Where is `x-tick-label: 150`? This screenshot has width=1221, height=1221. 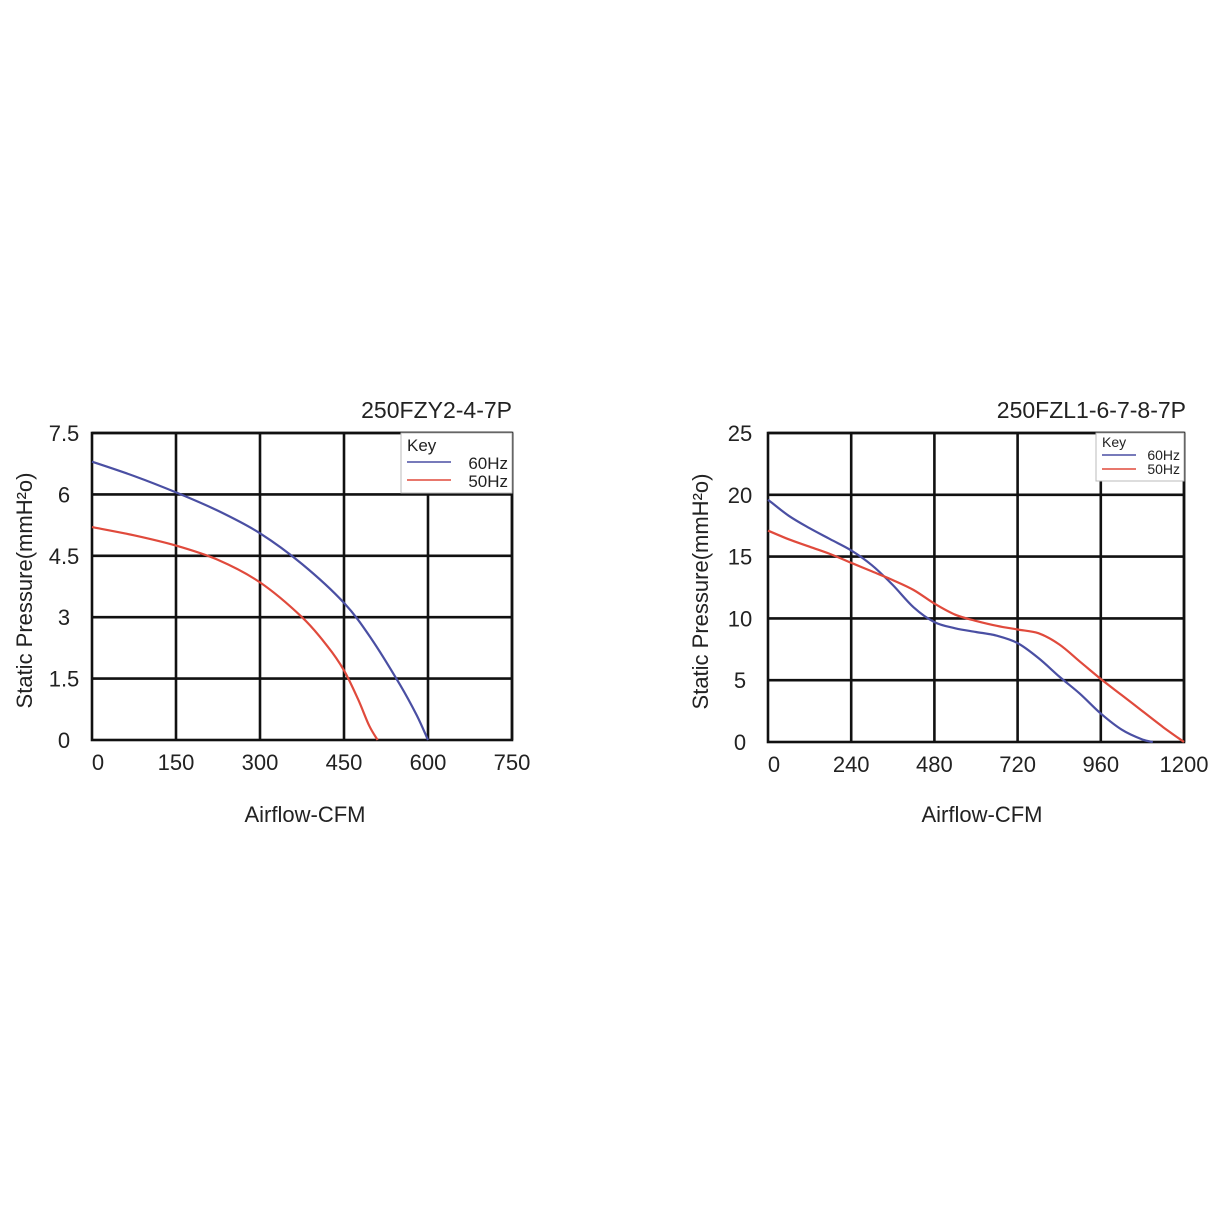 x-tick-label: 150 is located at coordinates (176, 762).